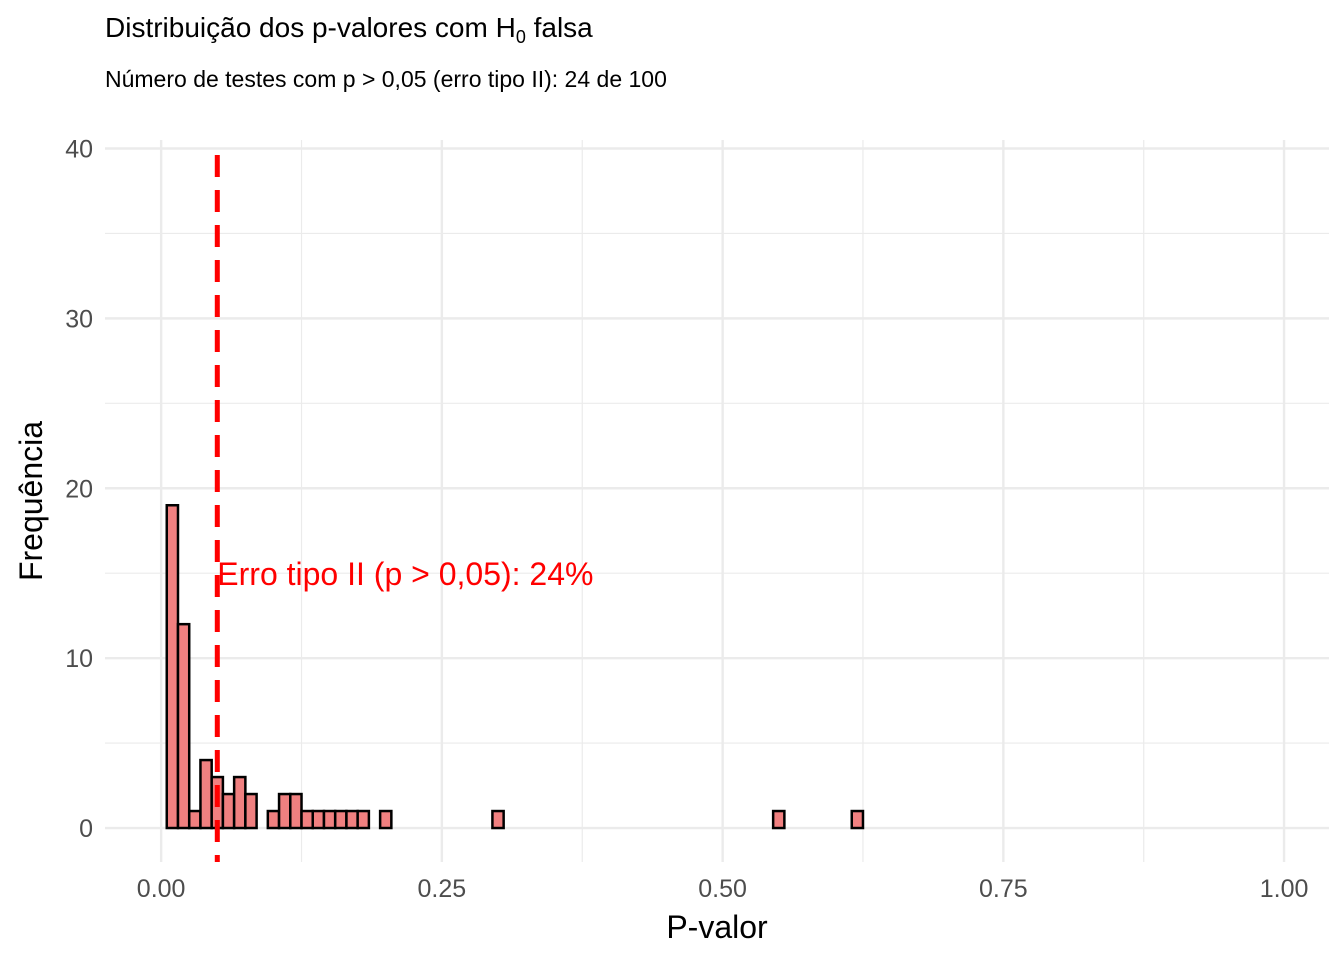 This screenshot has width=1344, height=960. Describe the element at coordinates (722, 889) in the screenshot. I see `x-tick-label: 0.50` at that location.